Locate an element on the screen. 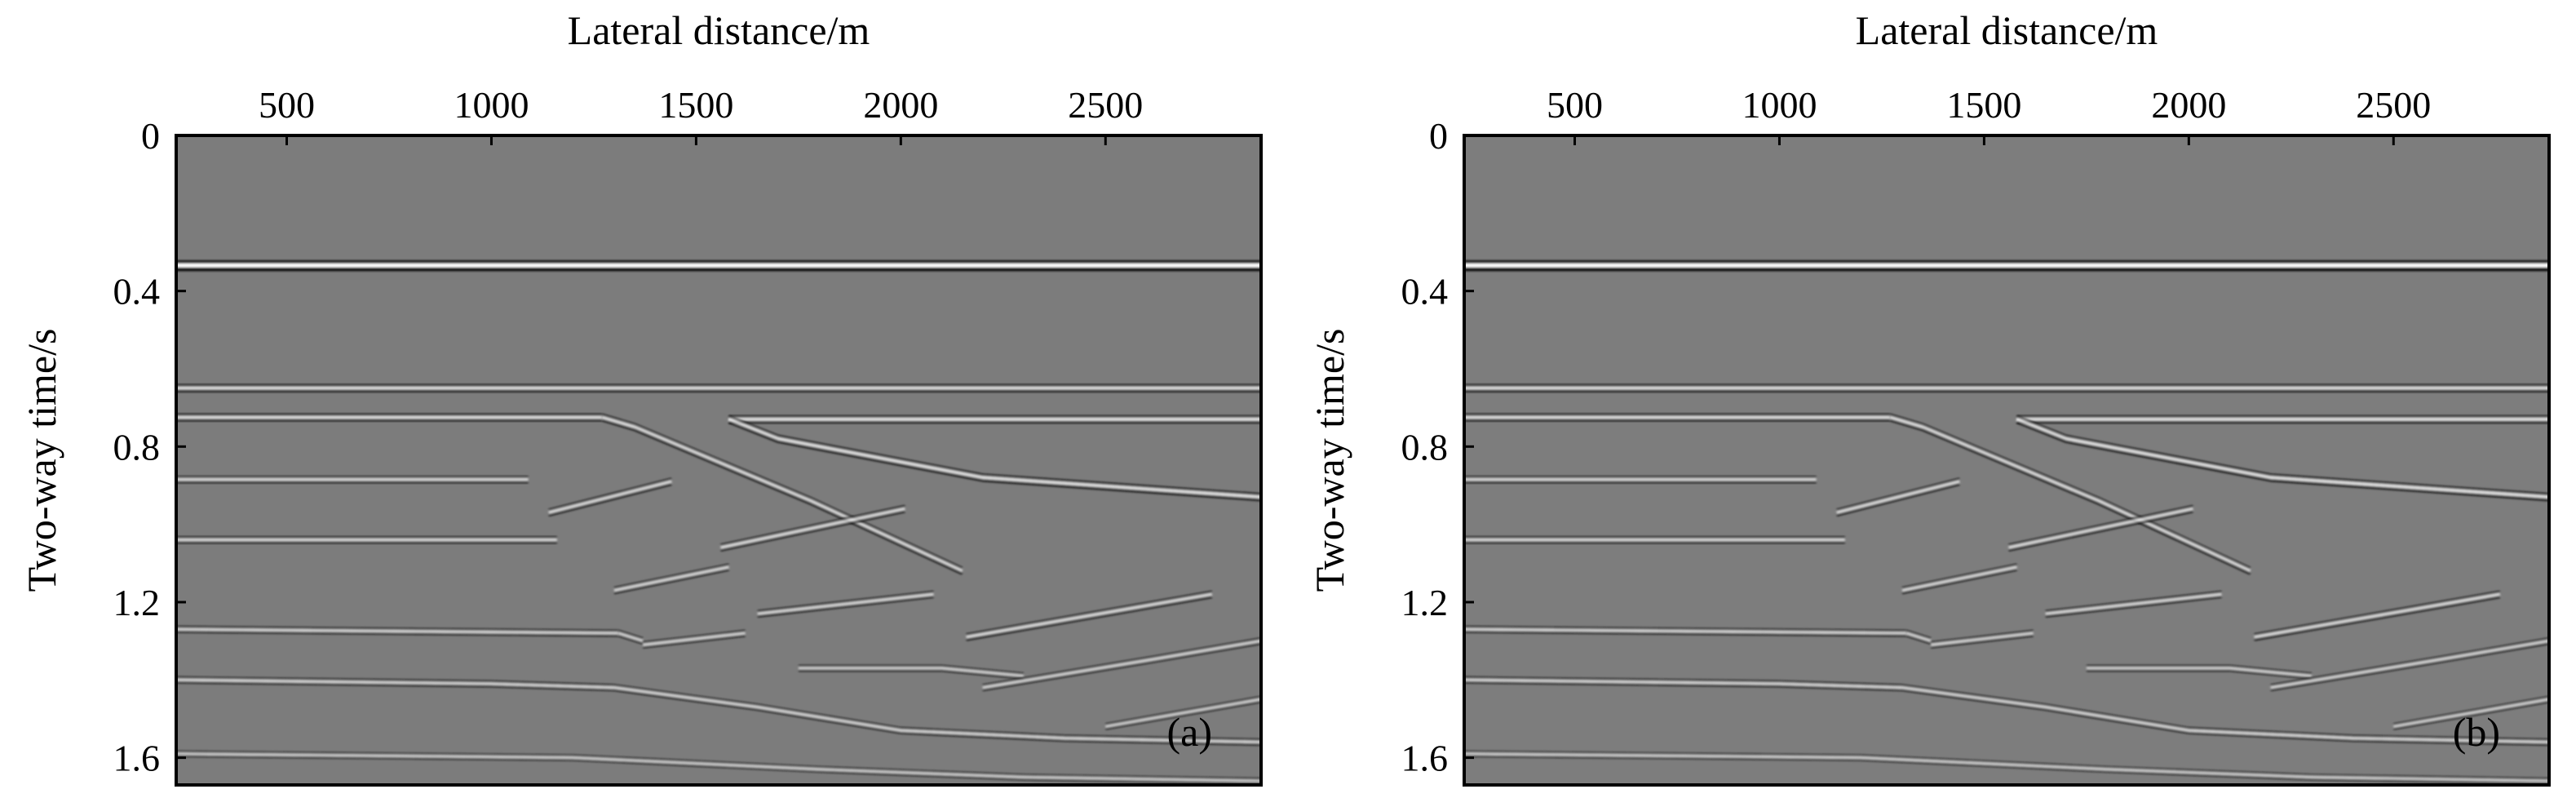 This screenshot has width=2576, height=798. x-tick-label: 500 is located at coordinates (1575, 105).